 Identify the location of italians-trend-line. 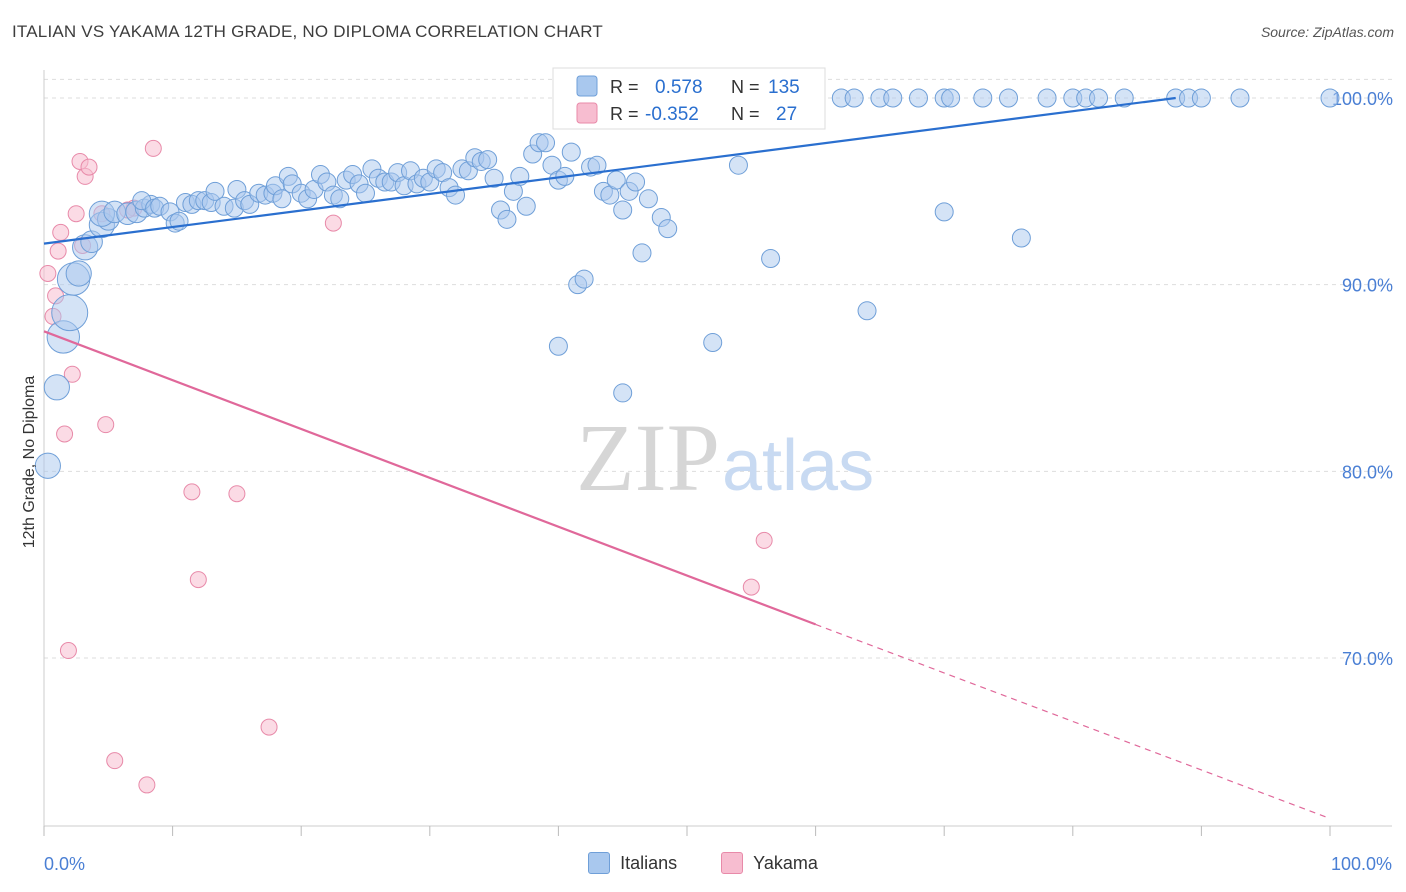
(609, 170).